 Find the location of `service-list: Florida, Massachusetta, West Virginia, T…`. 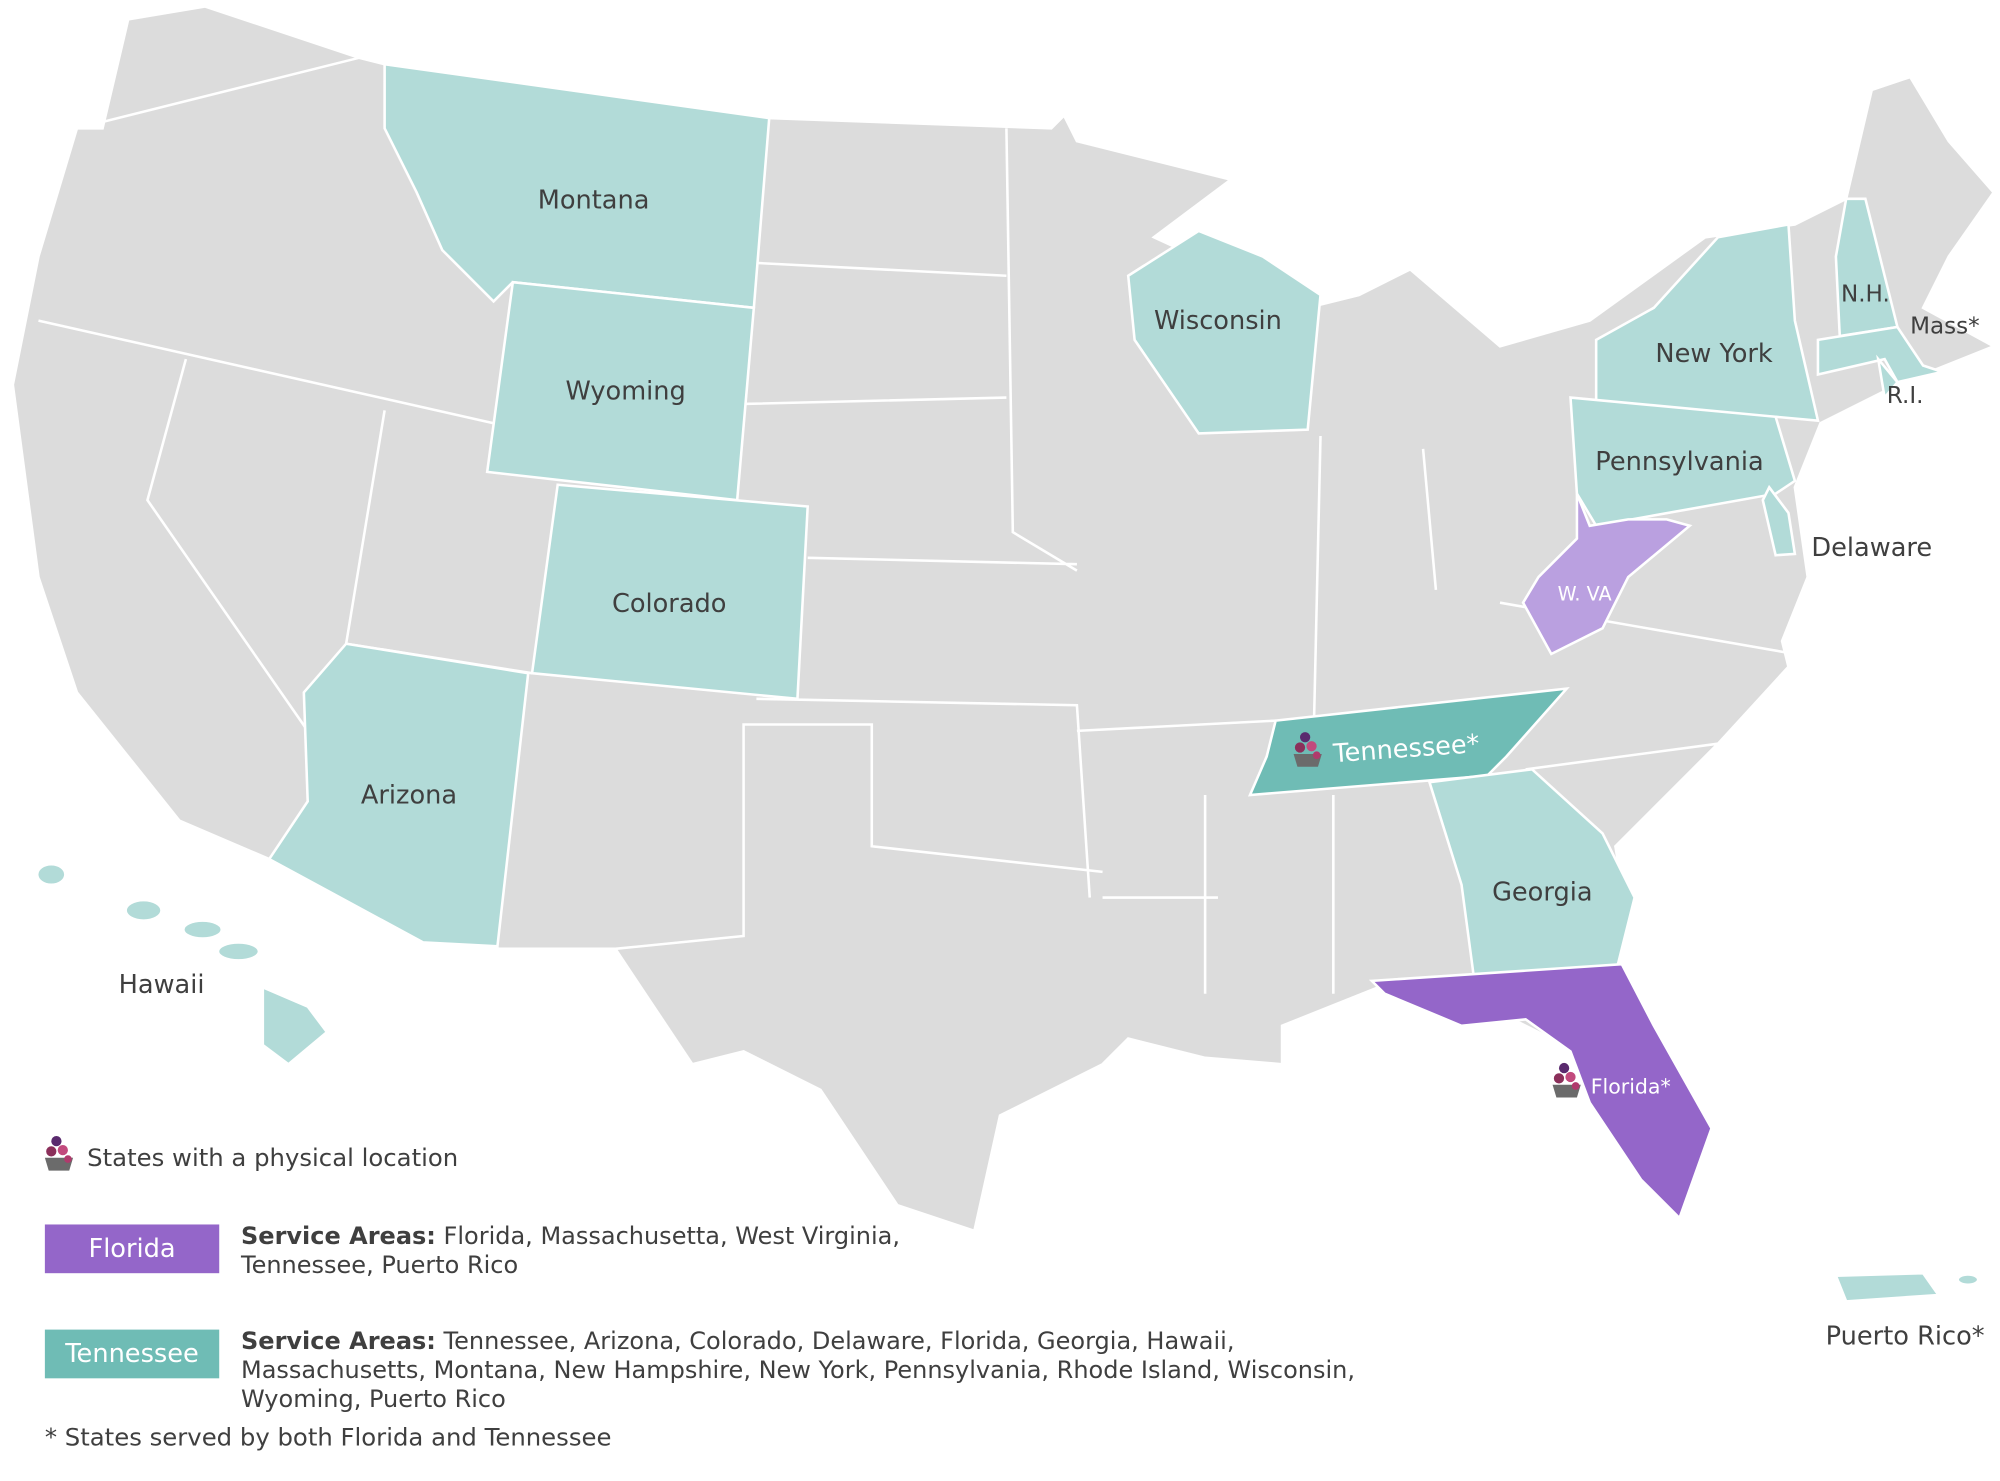

service-list: Florida, Massachusetta, West Virginia, T… is located at coordinates (570, 1250).